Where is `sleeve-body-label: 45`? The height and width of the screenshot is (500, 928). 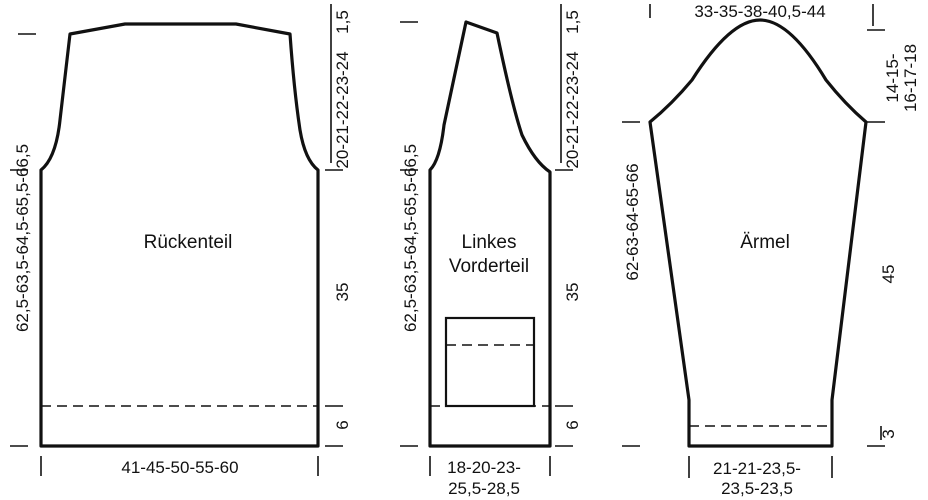 sleeve-body-label: 45 is located at coordinates (888, 274).